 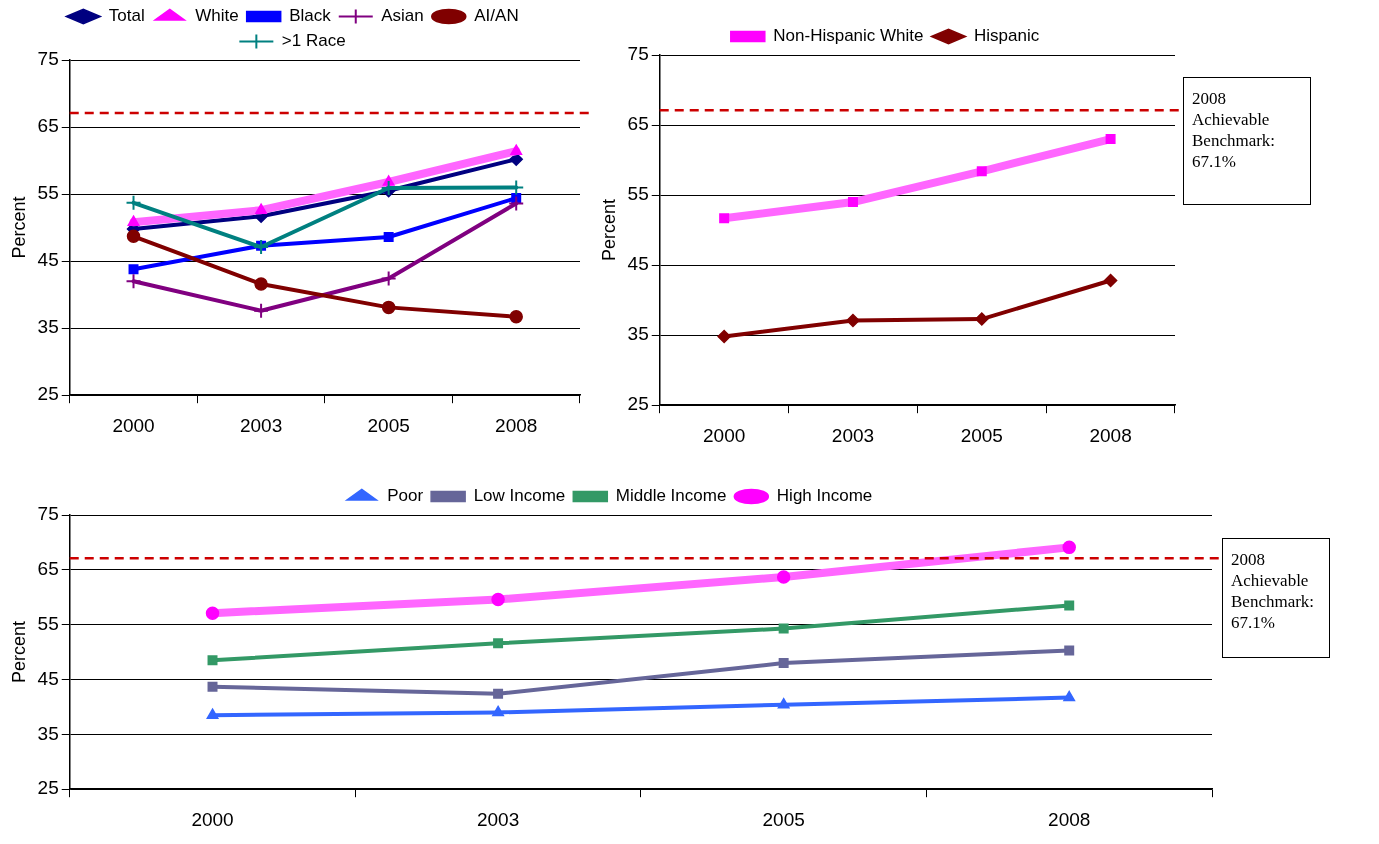 What do you see at coordinates (519, 496) in the screenshot?
I see `legend-label: Low Income` at bounding box center [519, 496].